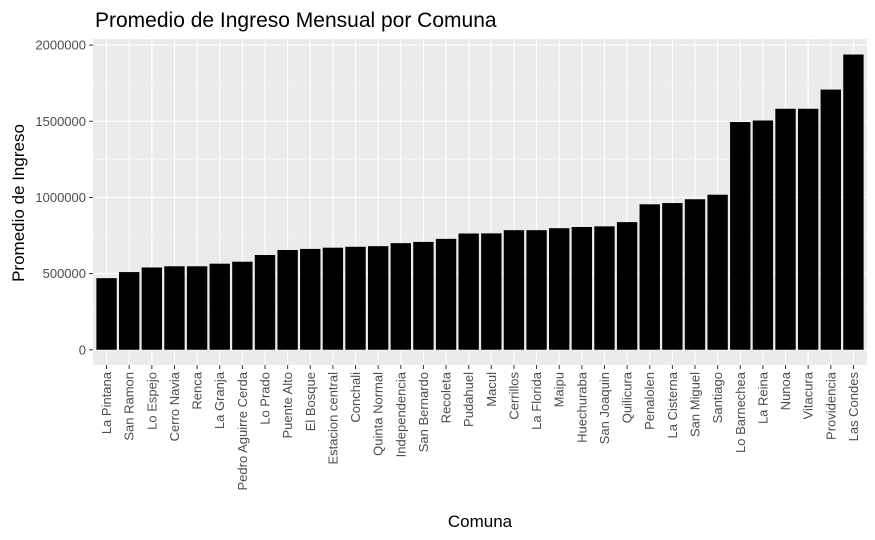  Describe the element at coordinates (152, 308) in the screenshot. I see `bar-lo-espejo` at that location.